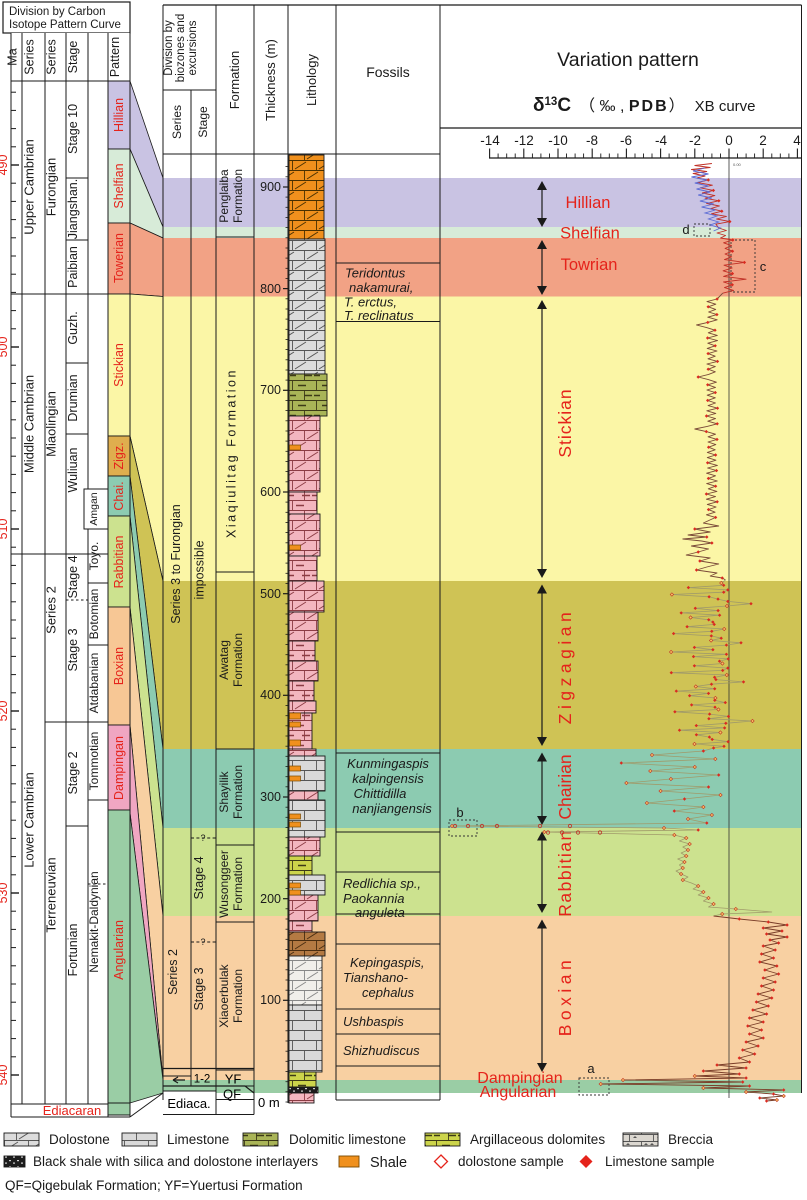  I want to click on svg-text: 490, so click(5, 165).